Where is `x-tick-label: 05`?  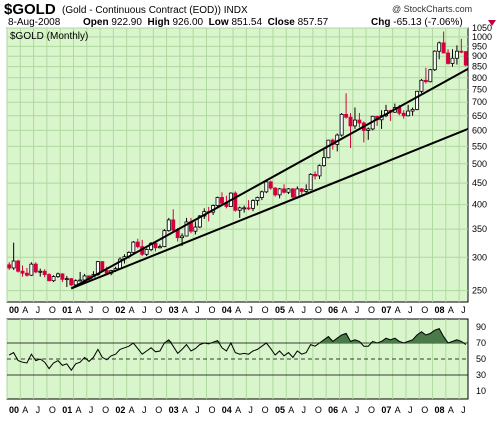
x-tick-label: 05 is located at coordinates (280, 410).